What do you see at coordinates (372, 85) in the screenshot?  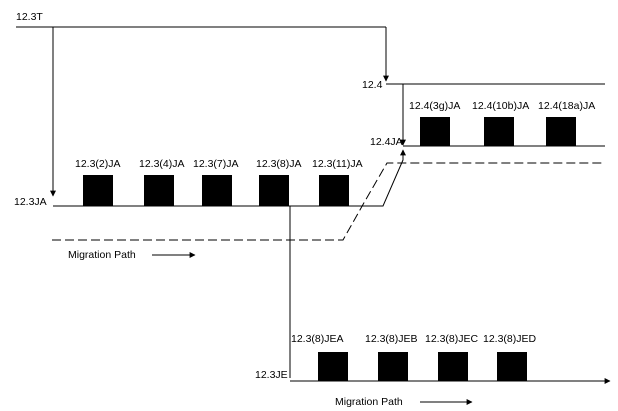 I see `train-label-12-4: 12.4` at bounding box center [372, 85].